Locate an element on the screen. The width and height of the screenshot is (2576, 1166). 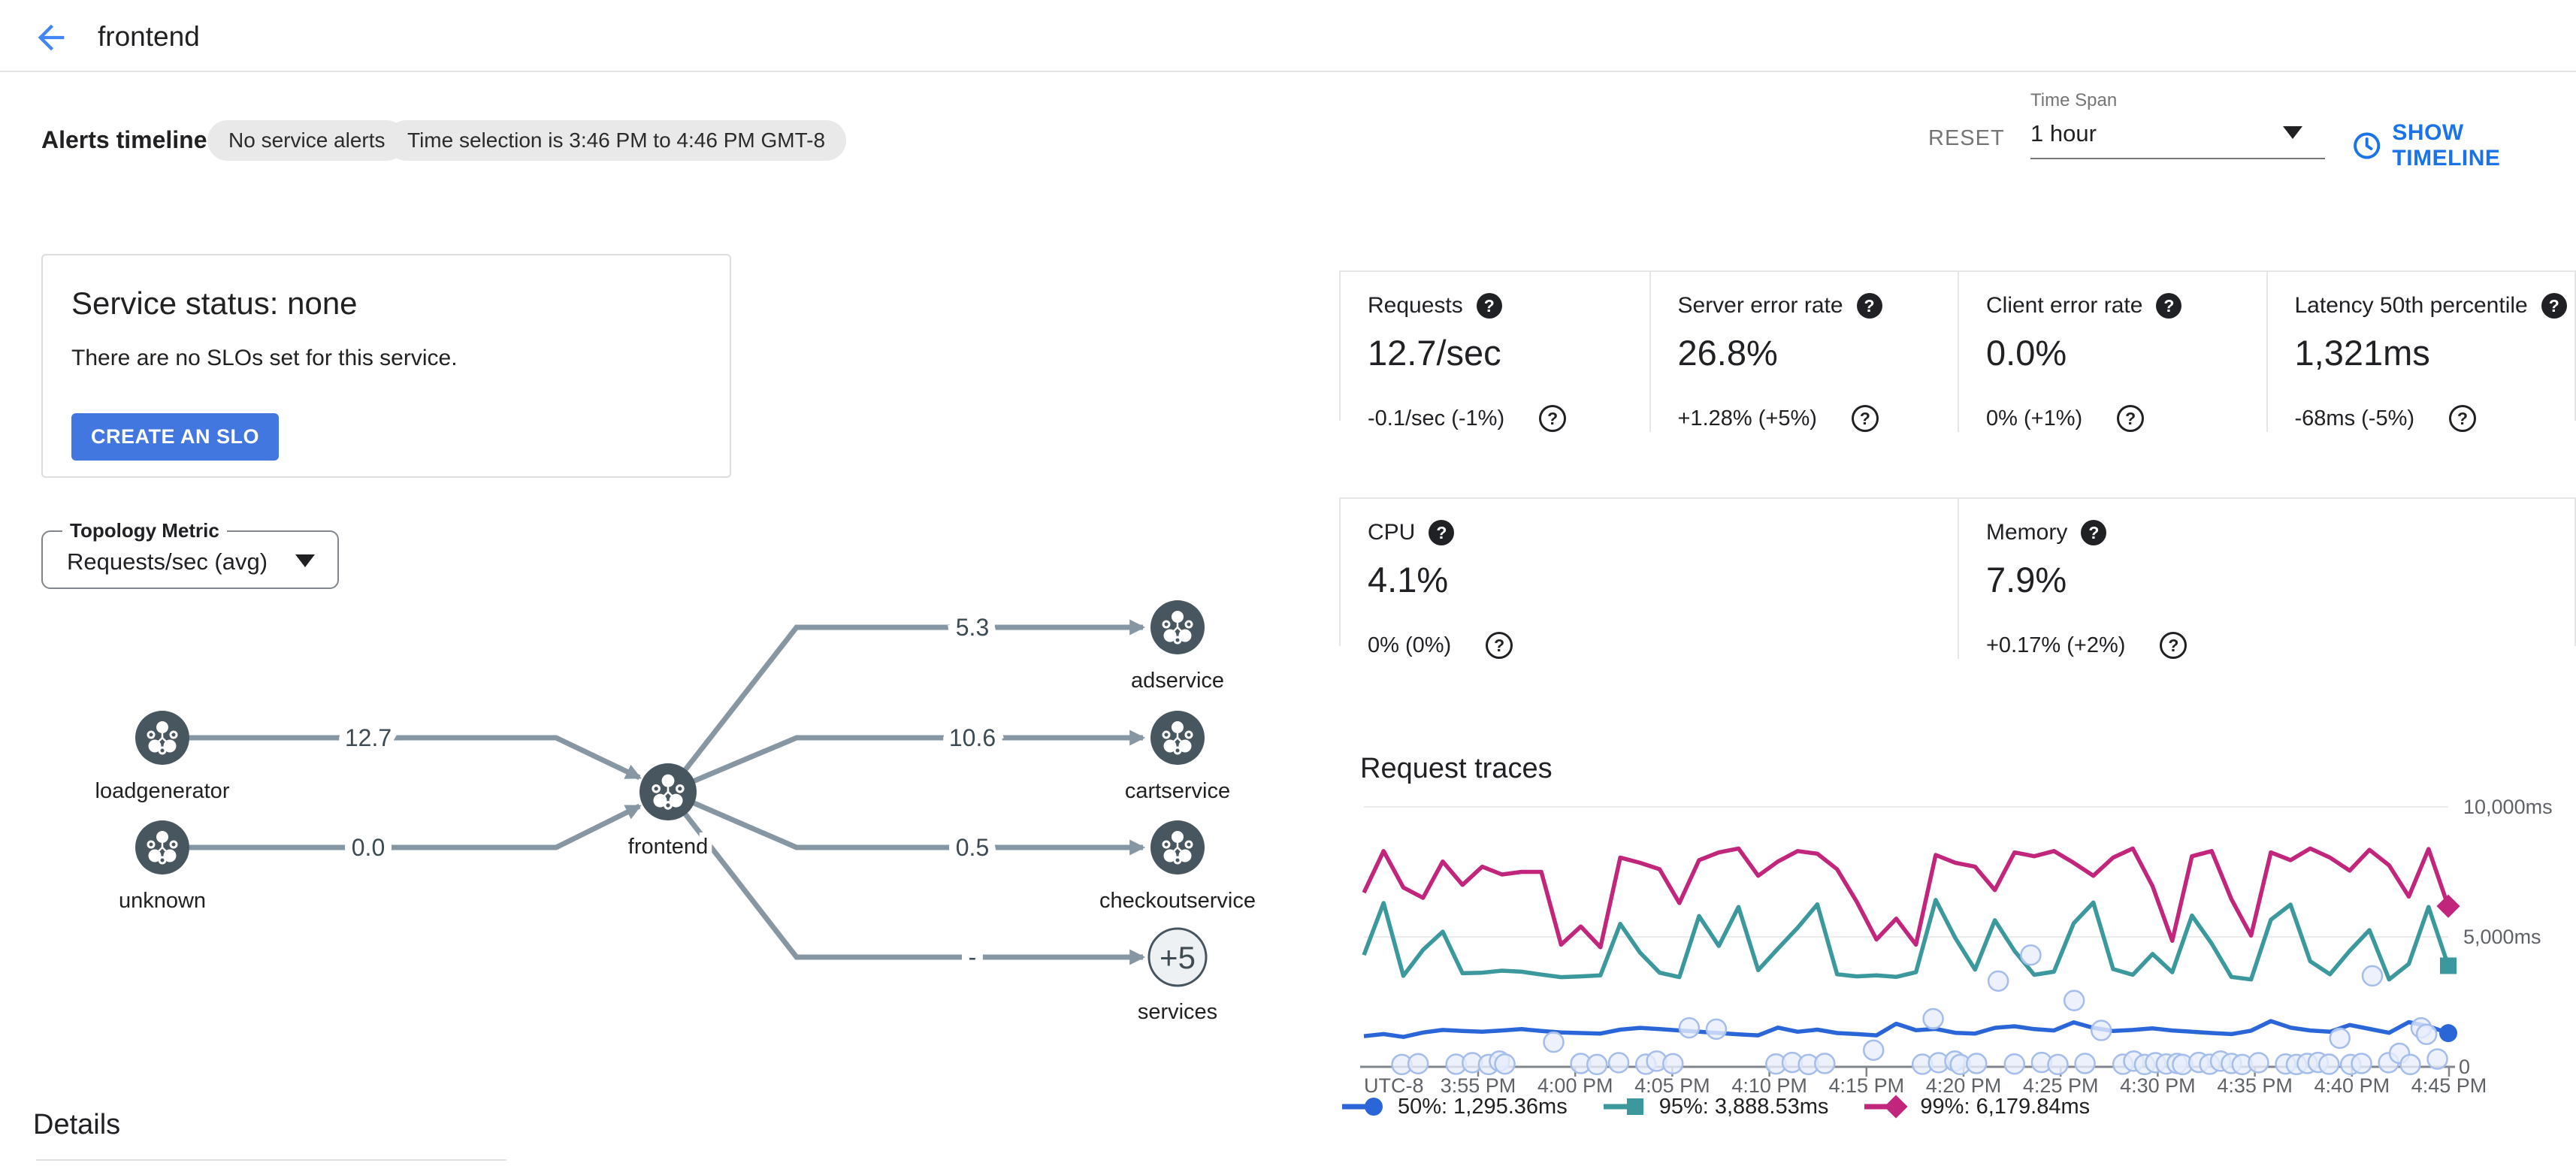
x-axis-tick-label: 3:55 PM is located at coordinates (1479, 1085).